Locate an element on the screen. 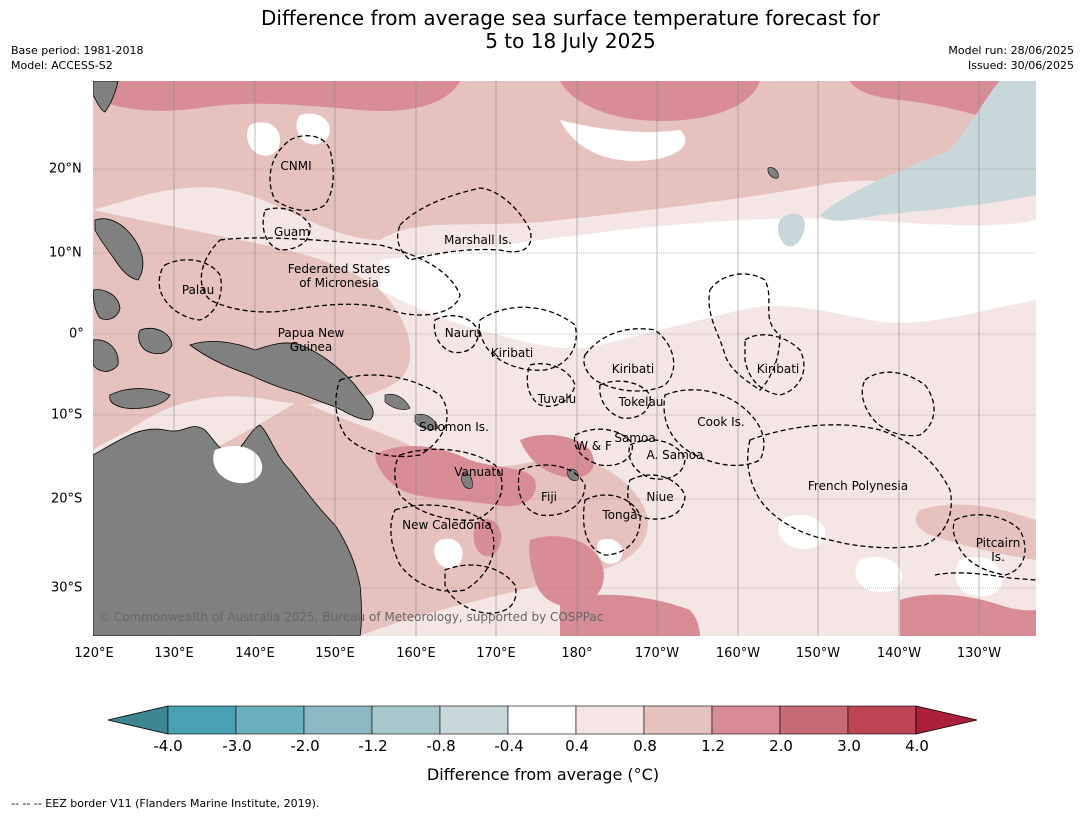 This screenshot has height=816, width=1085. lon-tick-130e: 130°E is located at coordinates (174, 653).